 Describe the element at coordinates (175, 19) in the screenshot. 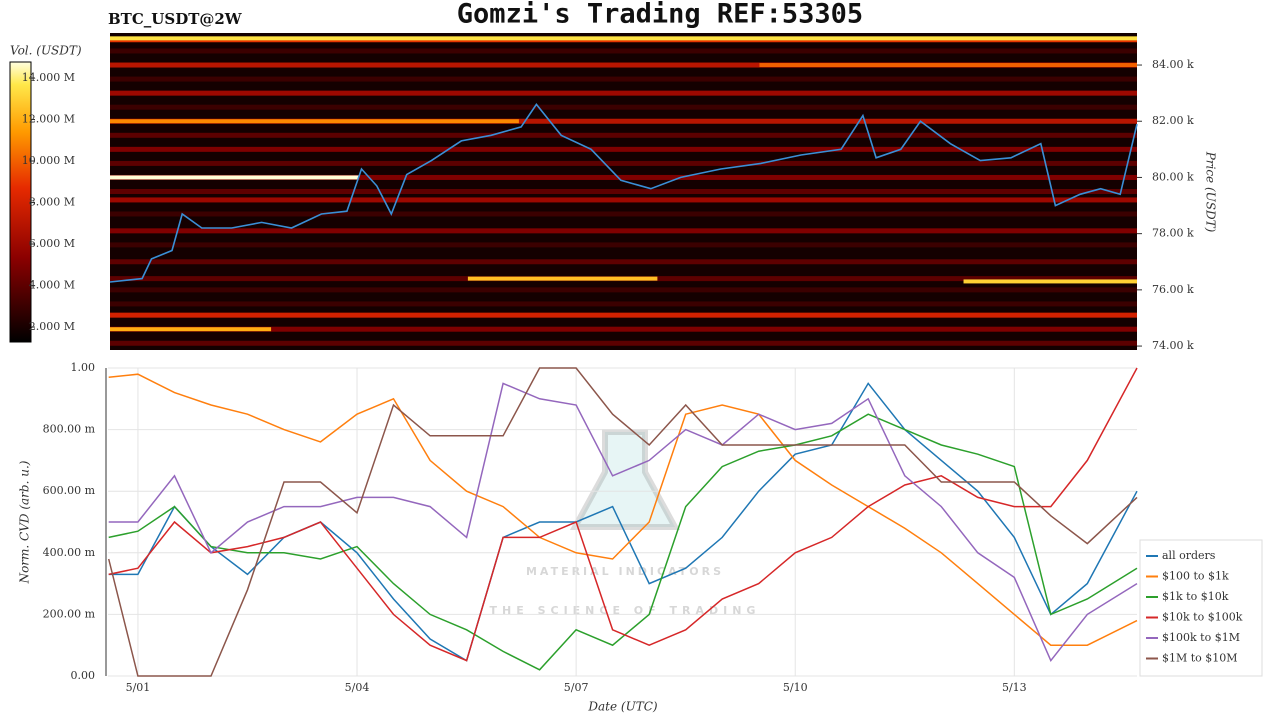

I see `chart-subtitle: BTC_USDT@2W` at that location.